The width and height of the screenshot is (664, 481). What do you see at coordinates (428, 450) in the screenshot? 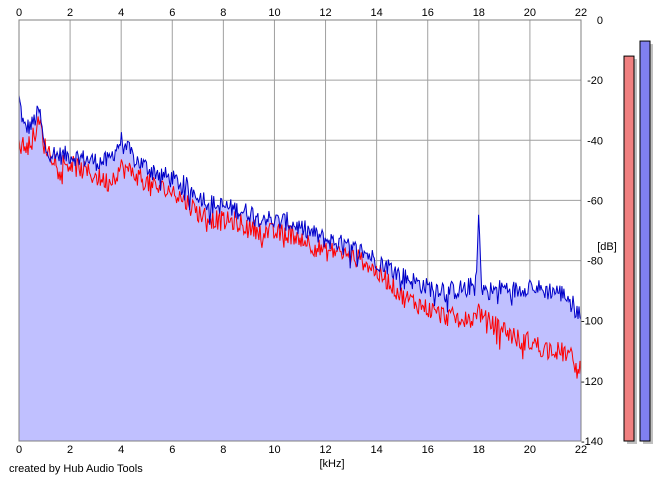
I see `x-tick-label-bottom: 16` at bounding box center [428, 450].